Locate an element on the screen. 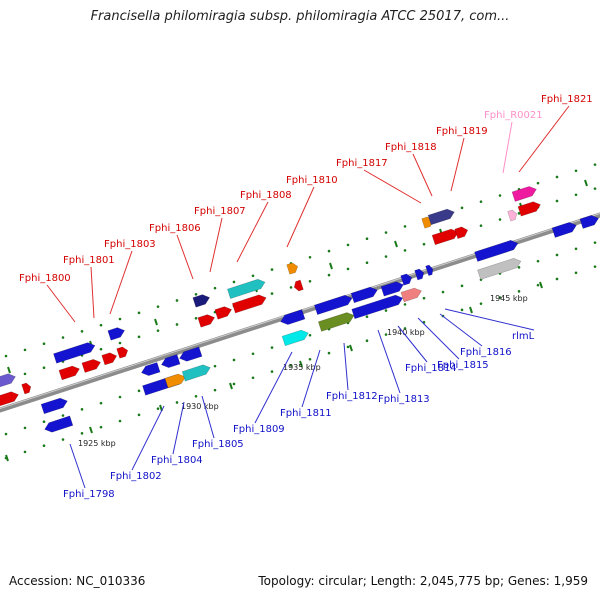 This screenshot has height=600, width=600. gene-label: Fphi_1818 is located at coordinates (411, 147).